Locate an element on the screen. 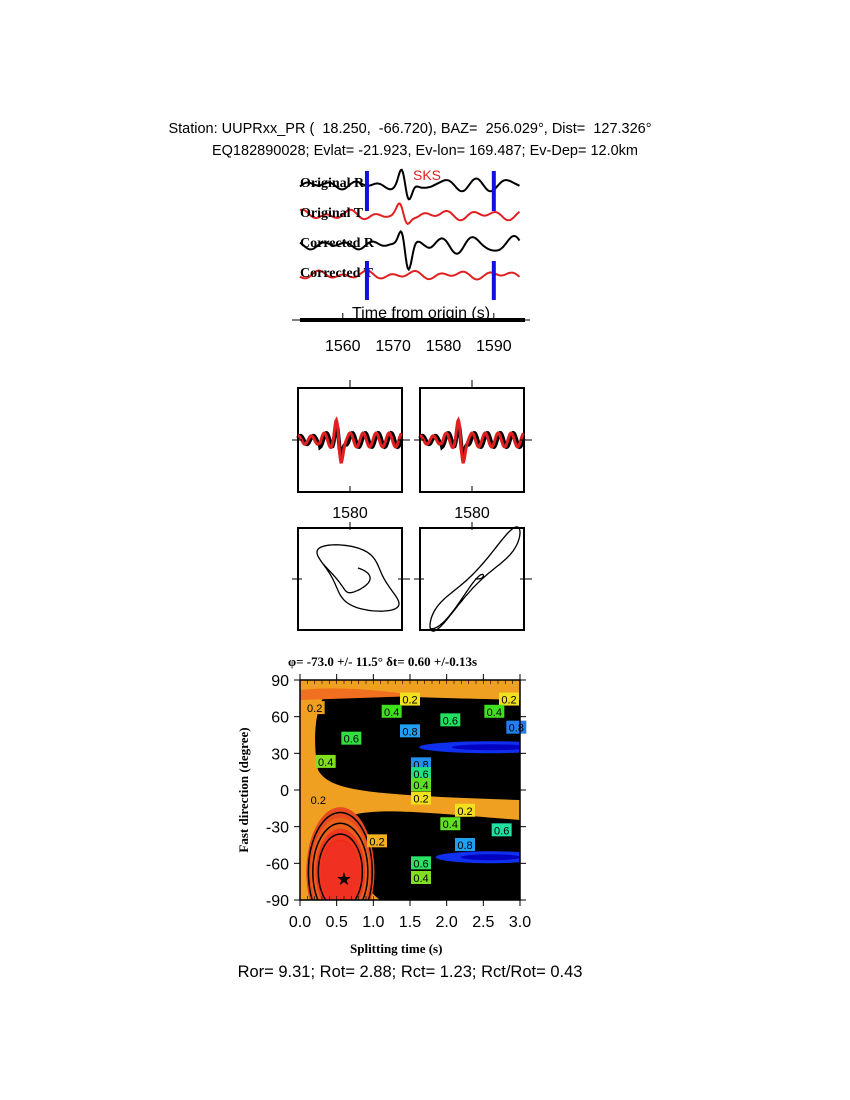 This screenshot has height=1100, width=850. trace-label: Original R is located at coordinates (332, 183).